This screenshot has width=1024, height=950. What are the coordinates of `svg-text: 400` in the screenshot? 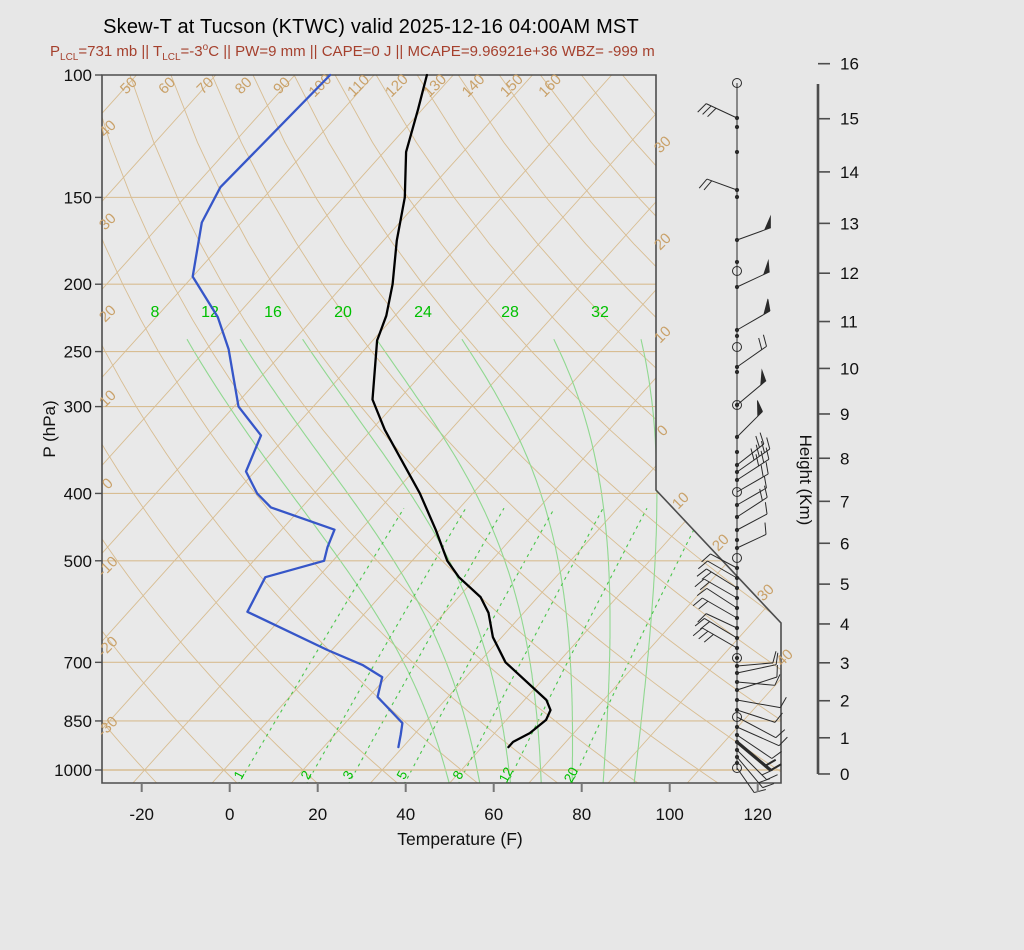 It's located at (78, 493).